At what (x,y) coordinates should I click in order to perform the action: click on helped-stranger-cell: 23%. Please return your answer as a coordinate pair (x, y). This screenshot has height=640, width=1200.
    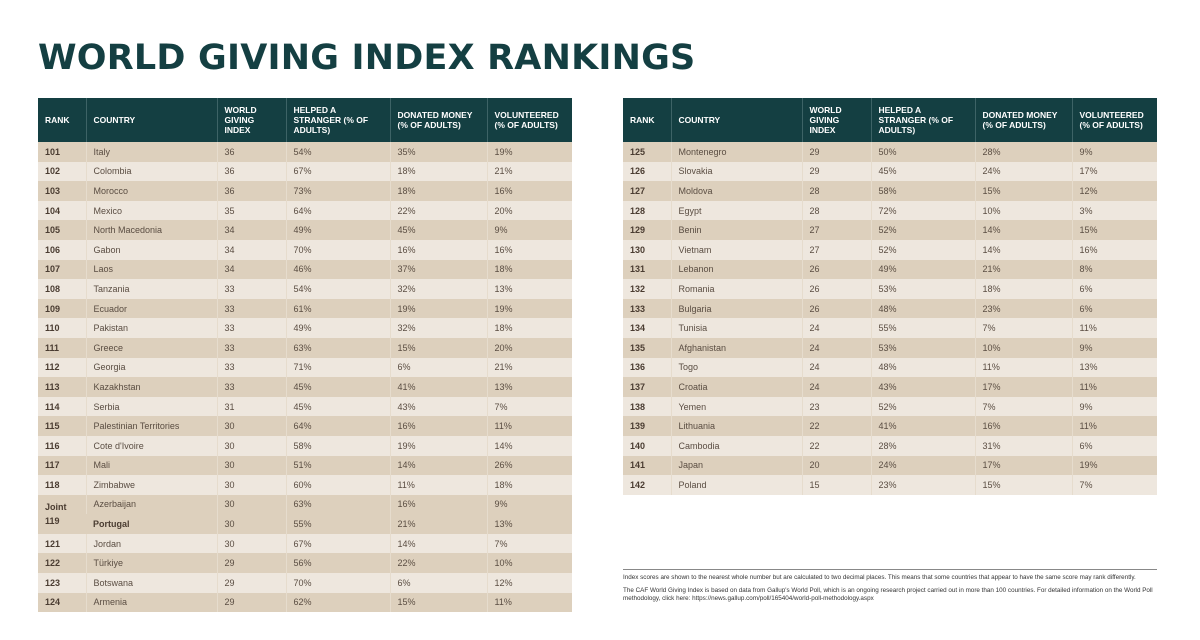
    Looking at the image, I should click on (922, 485).